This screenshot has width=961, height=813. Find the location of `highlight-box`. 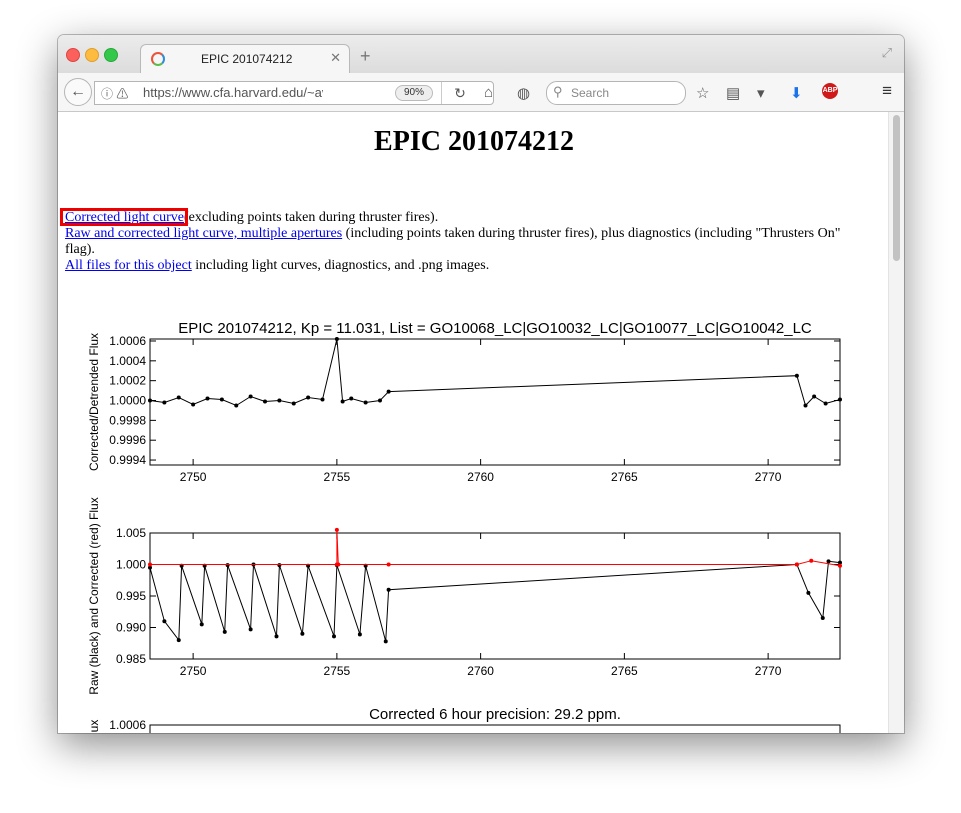

highlight-box is located at coordinates (124, 217).